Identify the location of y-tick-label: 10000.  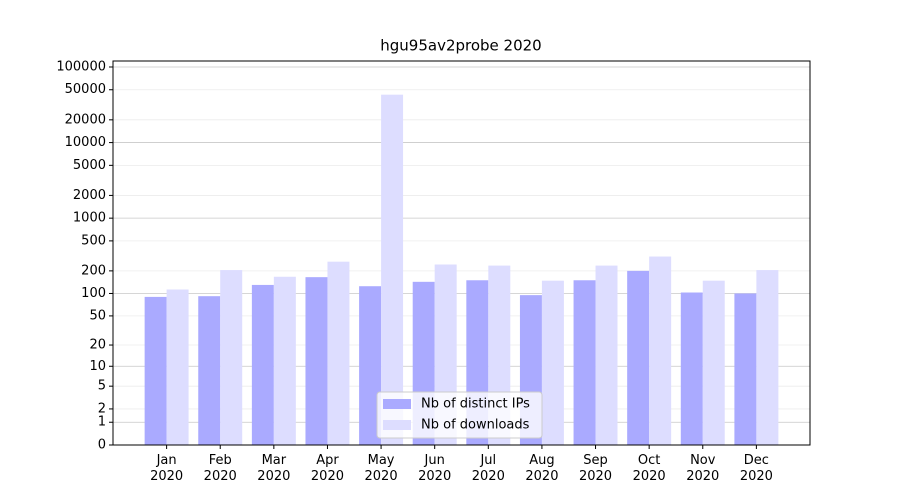
(85, 142).